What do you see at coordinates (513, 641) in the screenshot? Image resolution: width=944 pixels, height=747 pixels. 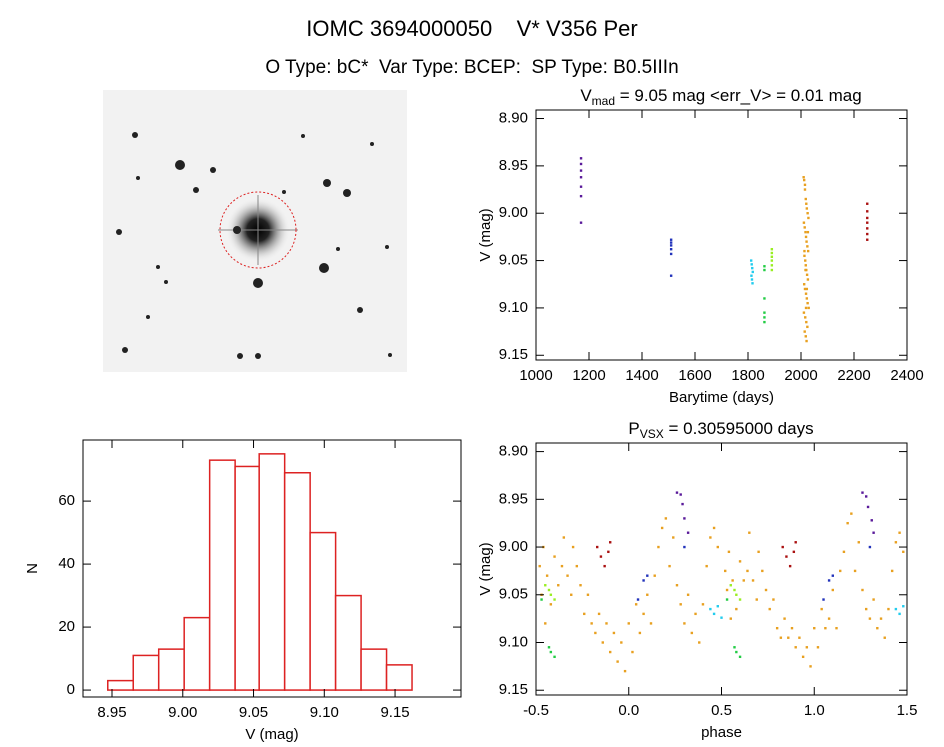 I see `y-tick-label: 9.10` at bounding box center [513, 641].